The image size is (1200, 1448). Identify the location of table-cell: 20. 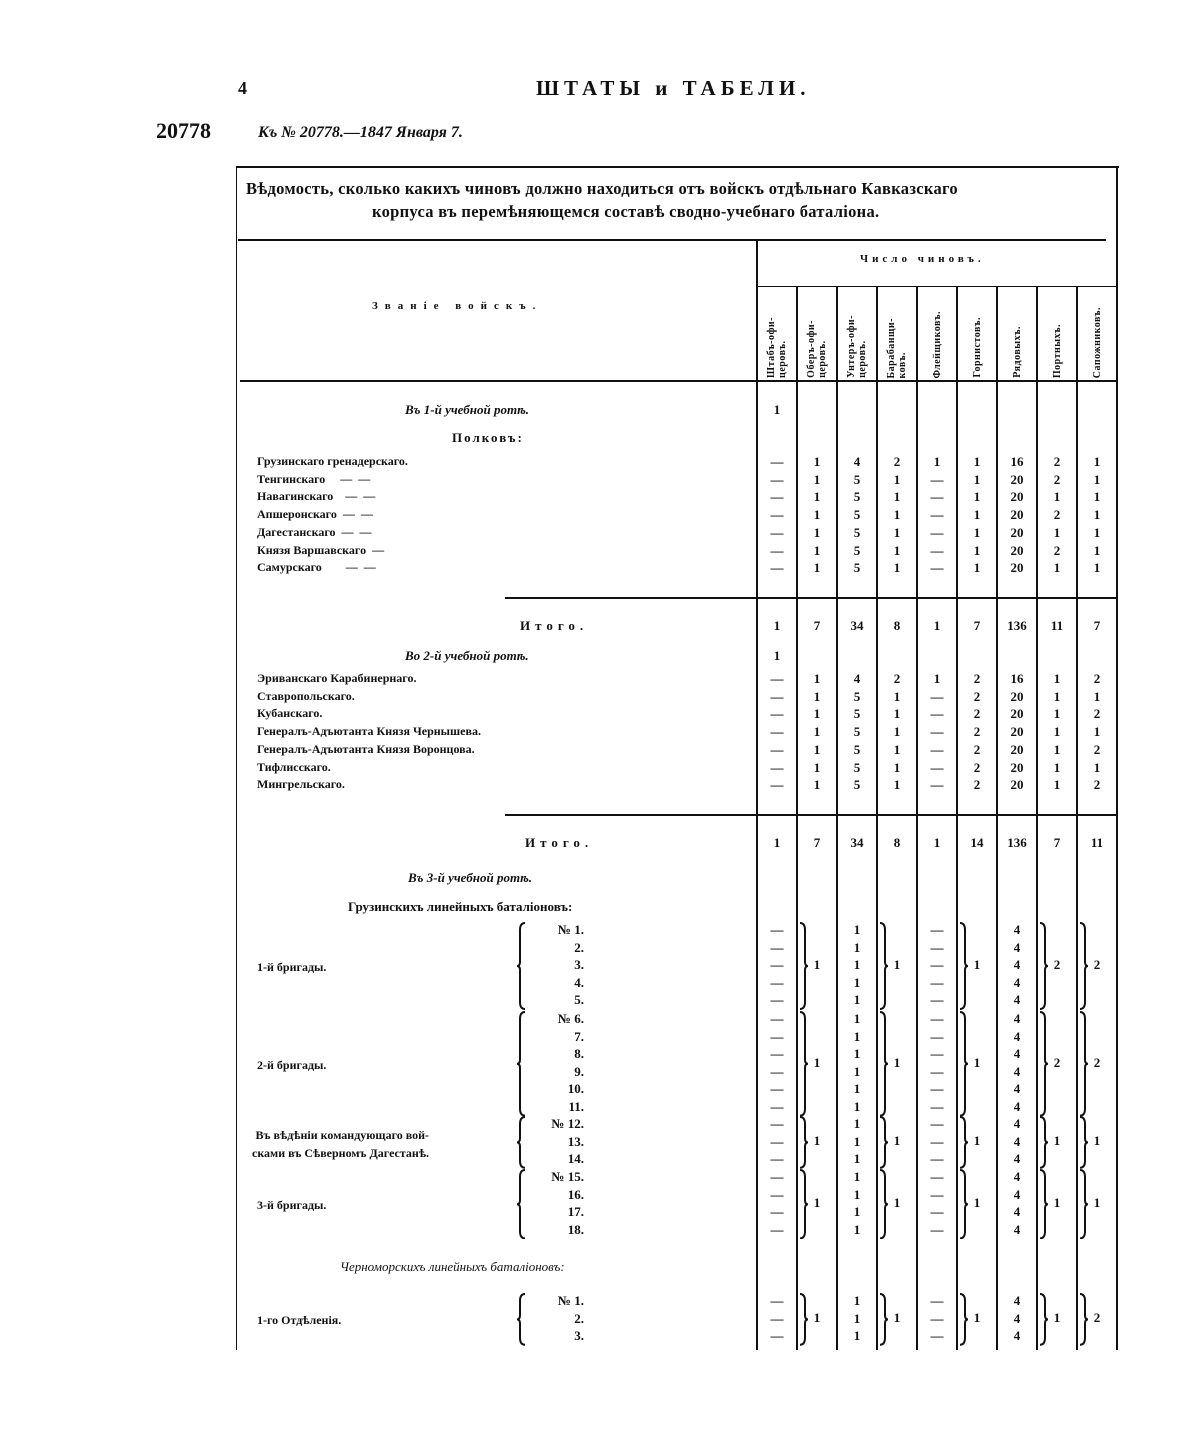
(1017, 550).